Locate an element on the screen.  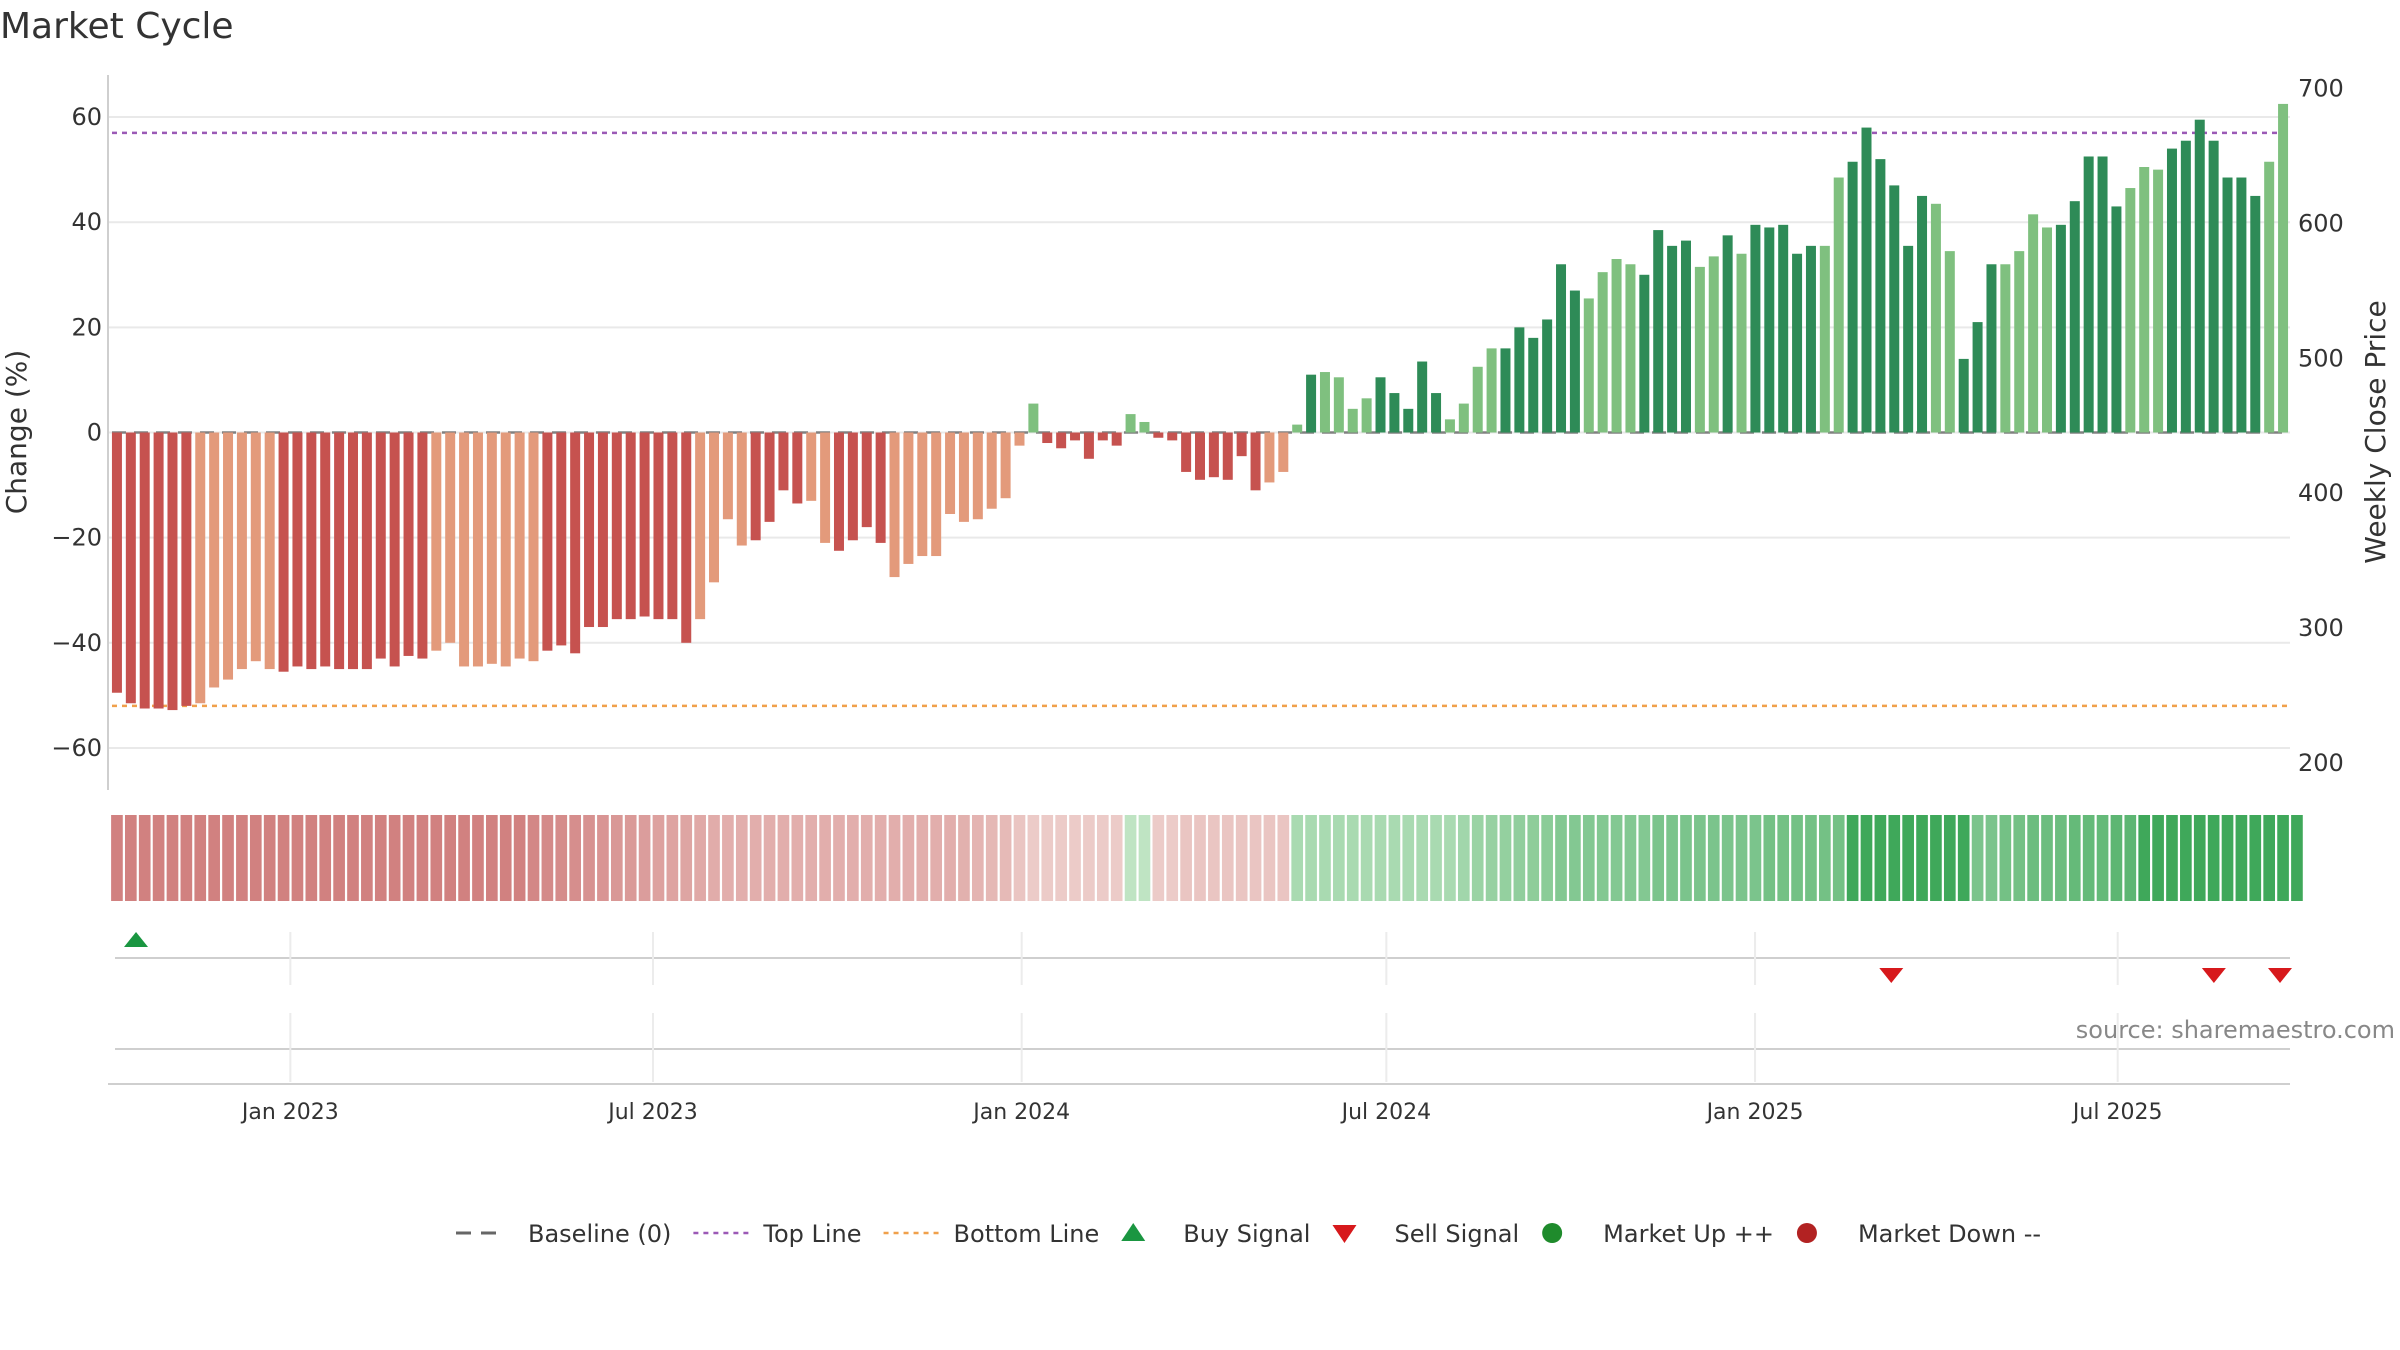
legend-market_up-label: Market Up ++ is located at coordinates (1688, 1234).